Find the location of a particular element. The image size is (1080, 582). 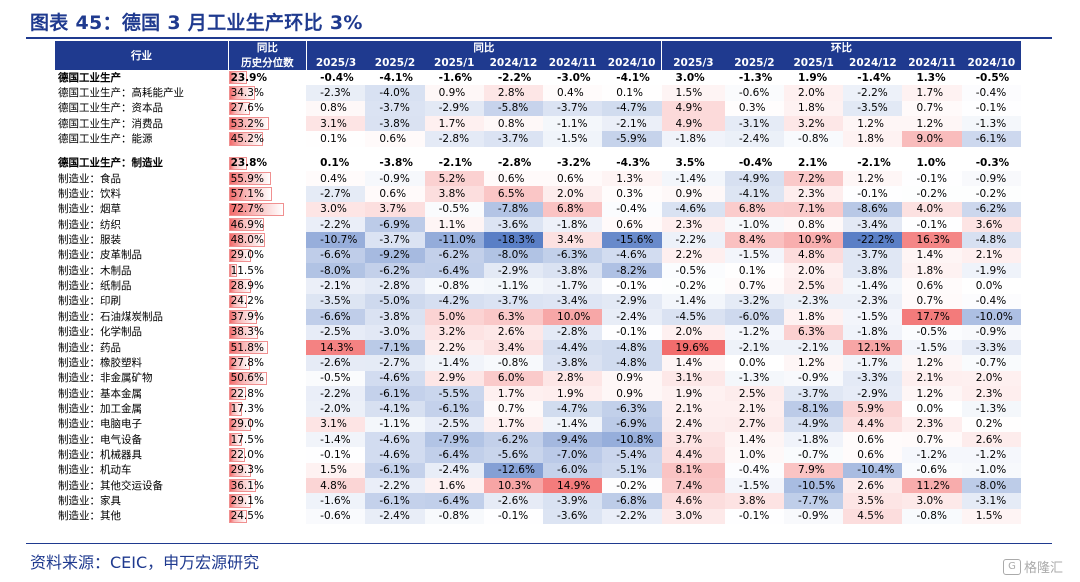

yoy-value-cell: -8.0% is located at coordinates (513, 255).